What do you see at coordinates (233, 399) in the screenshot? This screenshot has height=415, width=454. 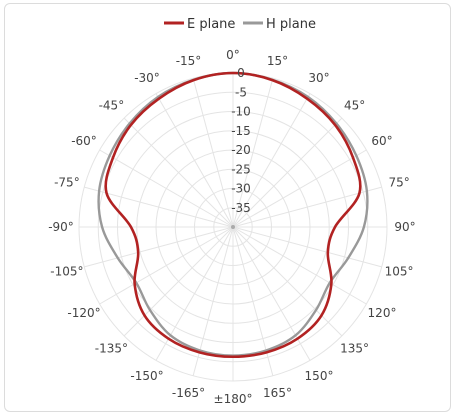 I see `angle-tick-label: ±180°` at bounding box center [233, 399].